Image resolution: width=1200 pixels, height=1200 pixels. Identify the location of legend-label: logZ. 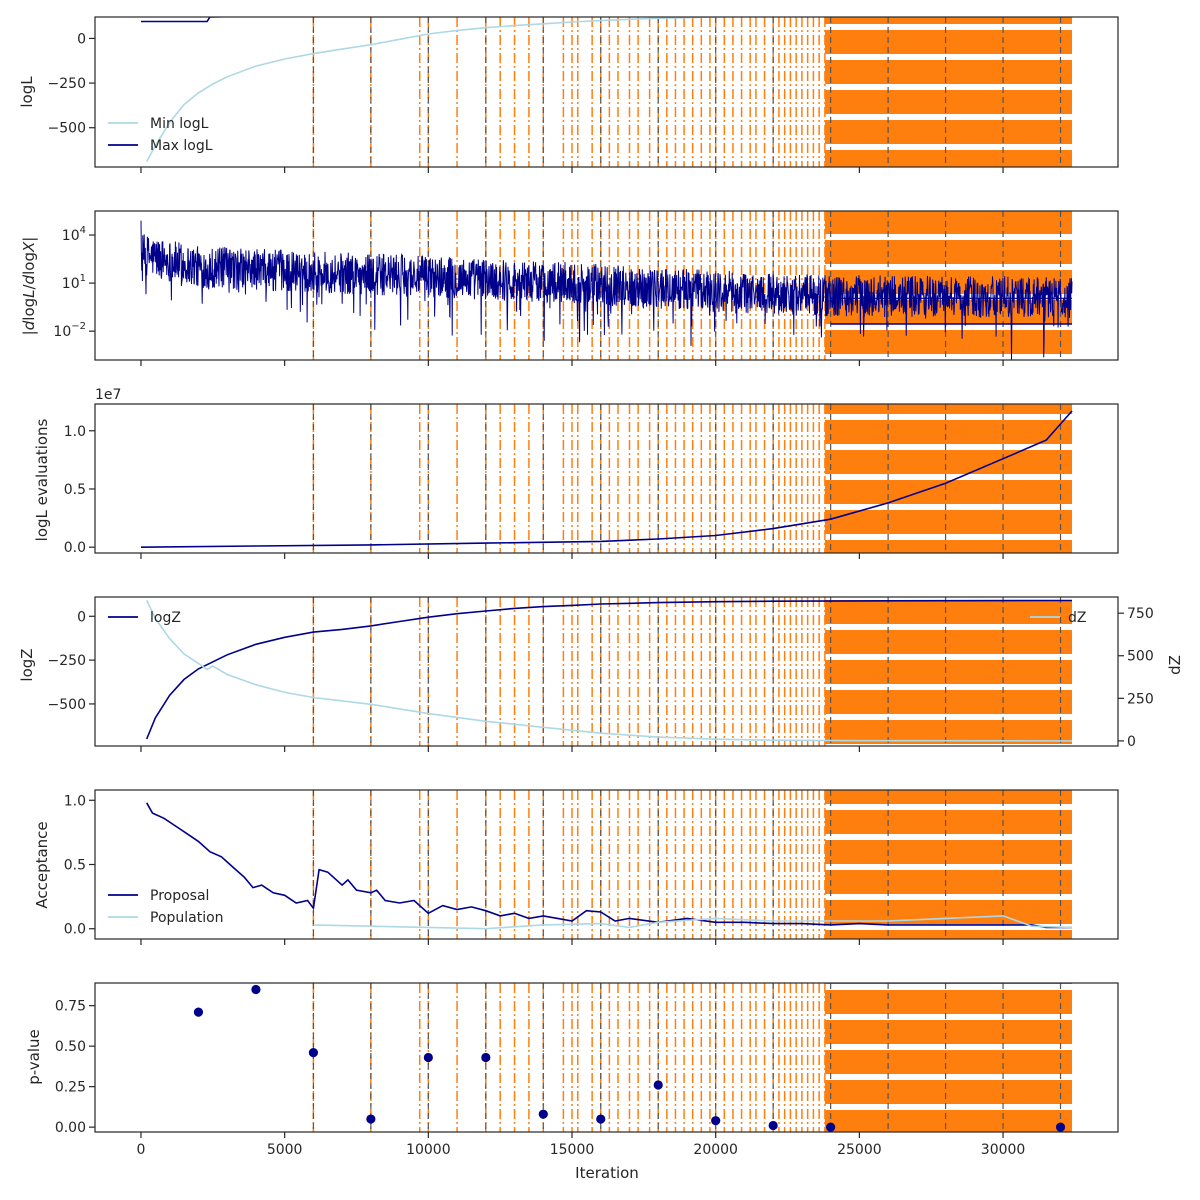
(165, 618).